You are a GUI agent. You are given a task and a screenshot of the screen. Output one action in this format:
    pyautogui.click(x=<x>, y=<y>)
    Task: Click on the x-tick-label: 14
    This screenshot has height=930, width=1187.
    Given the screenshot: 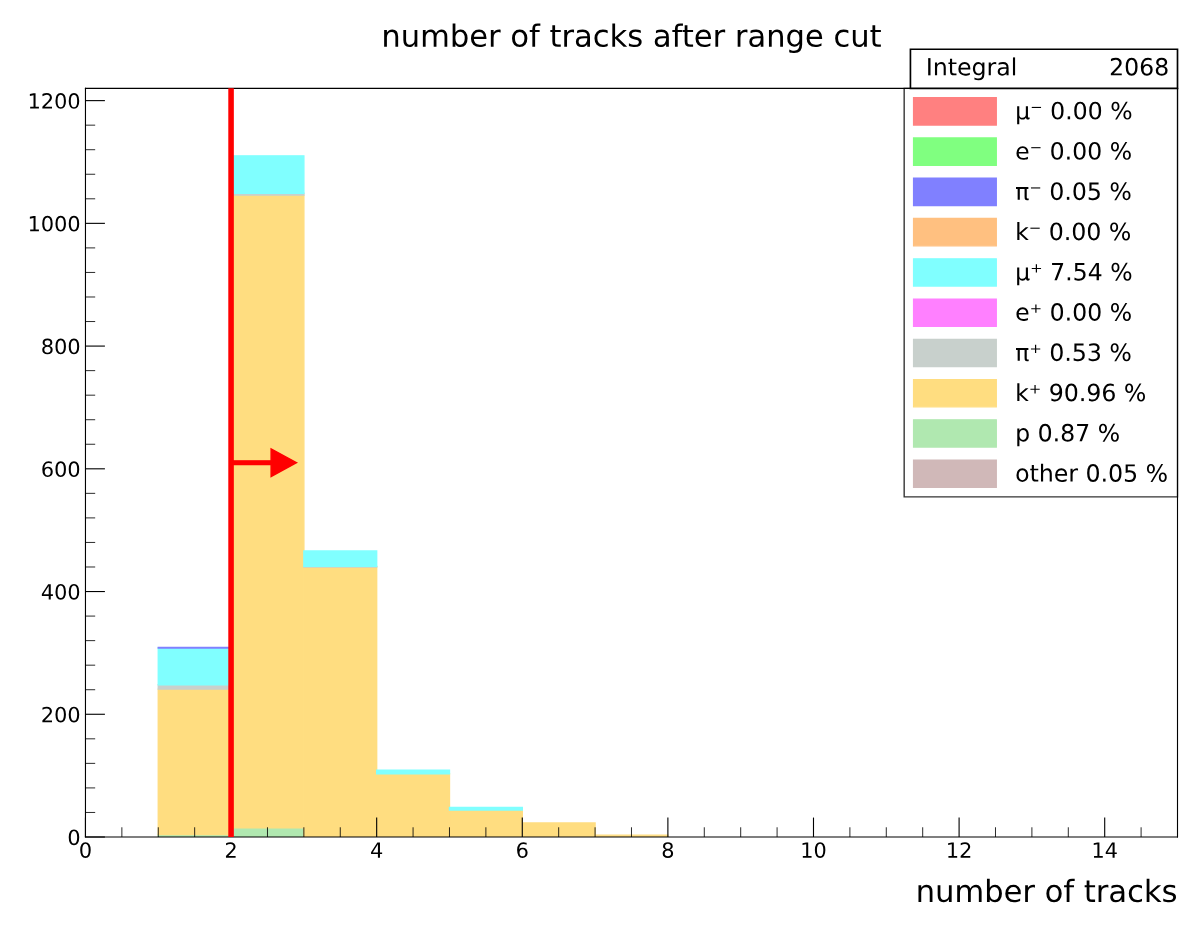 What is the action you would take?
    pyautogui.click(x=1105, y=850)
    